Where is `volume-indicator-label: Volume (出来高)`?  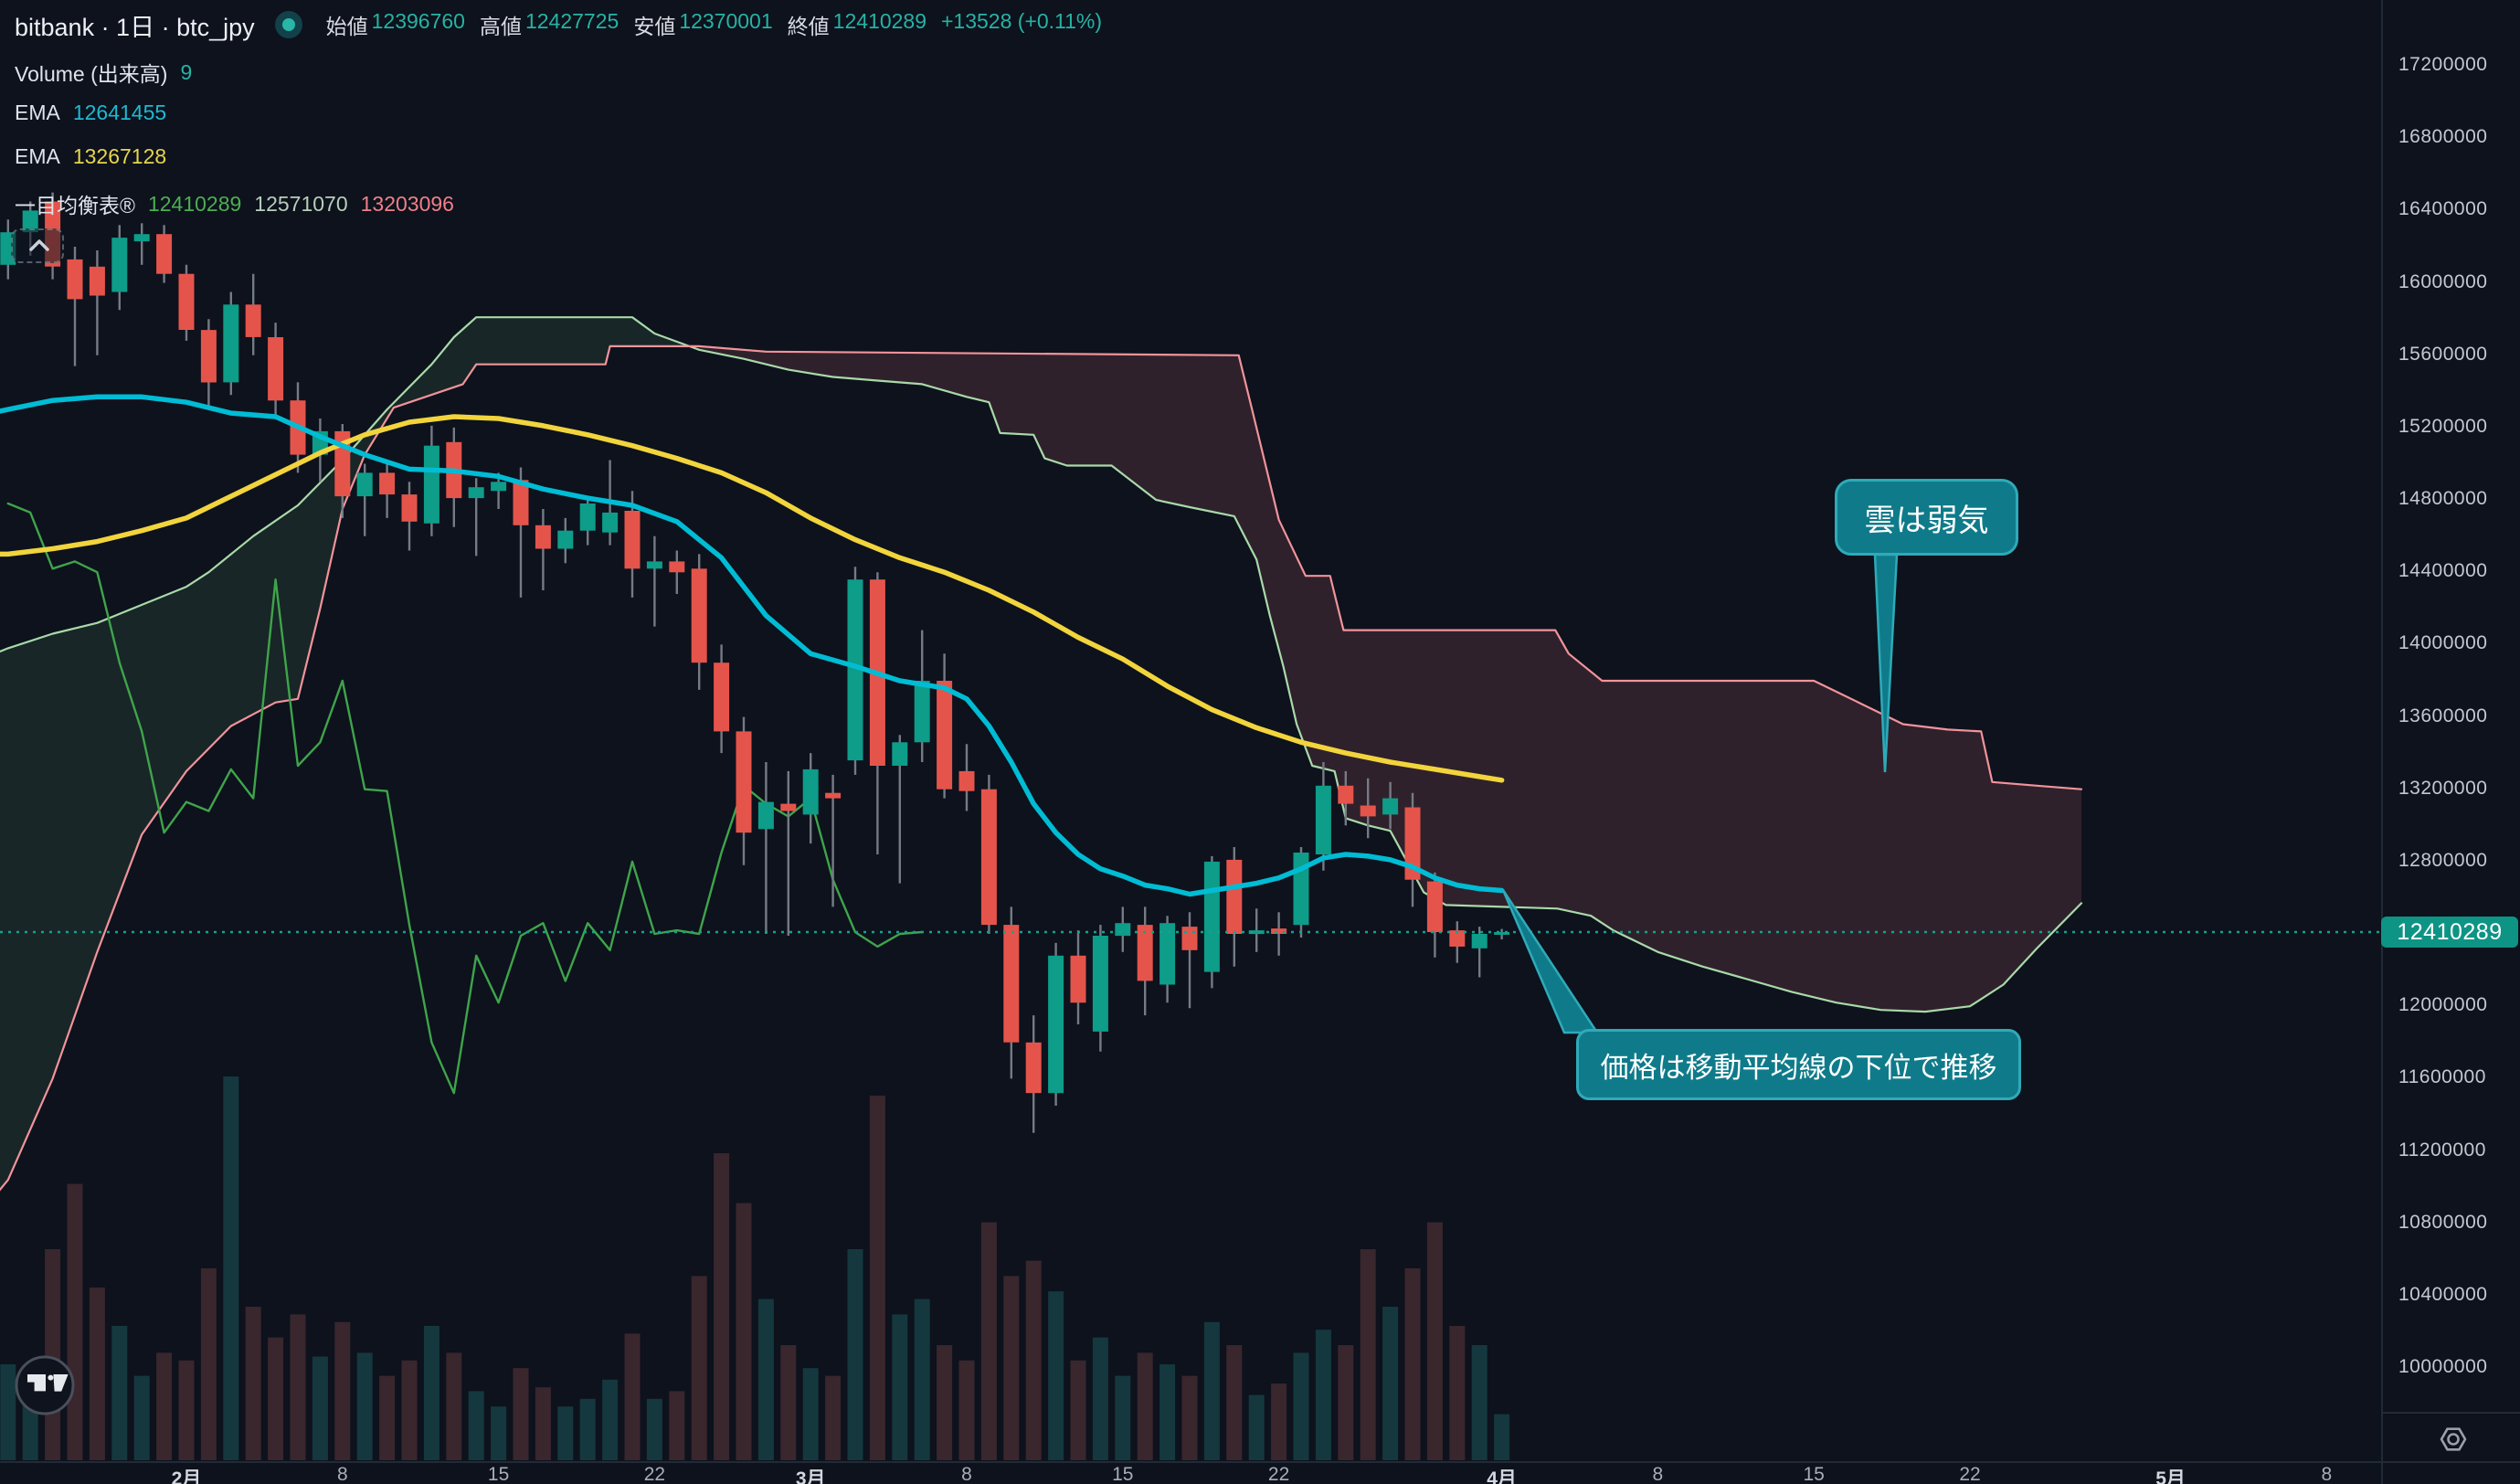
volume-indicator-label: Volume (出来高) is located at coordinates (92, 74).